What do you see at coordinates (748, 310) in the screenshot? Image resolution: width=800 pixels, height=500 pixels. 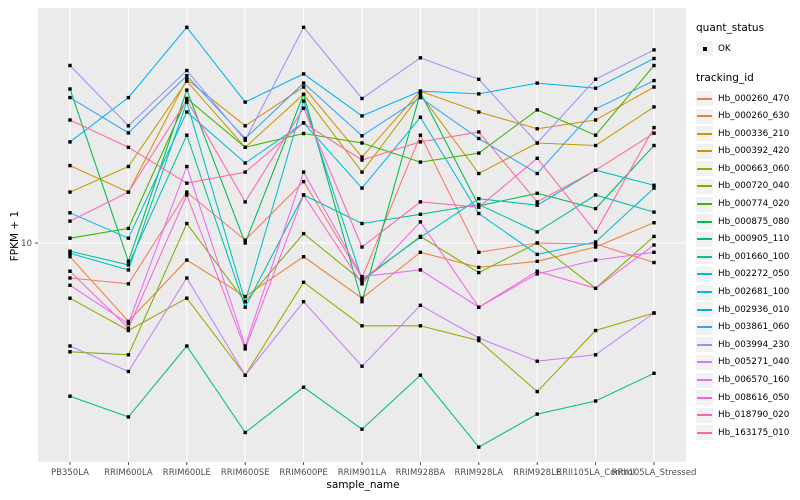 I see `legend-item-Hb_002936_010: Hb_002936_010` at bounding box center [748, 310].